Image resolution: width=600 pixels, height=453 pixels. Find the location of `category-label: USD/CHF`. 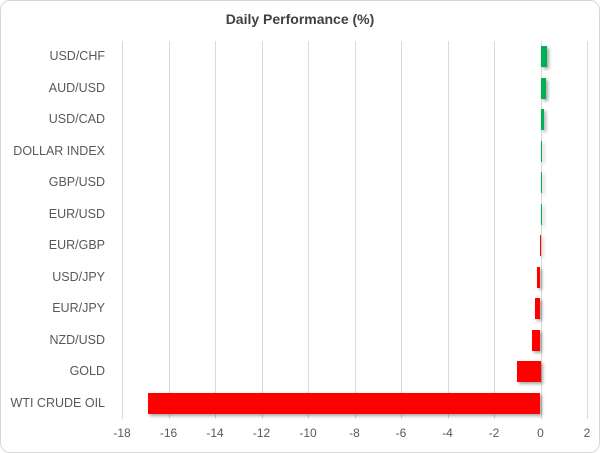

category-label: USD/CHF is located at coordinates (77, 56).